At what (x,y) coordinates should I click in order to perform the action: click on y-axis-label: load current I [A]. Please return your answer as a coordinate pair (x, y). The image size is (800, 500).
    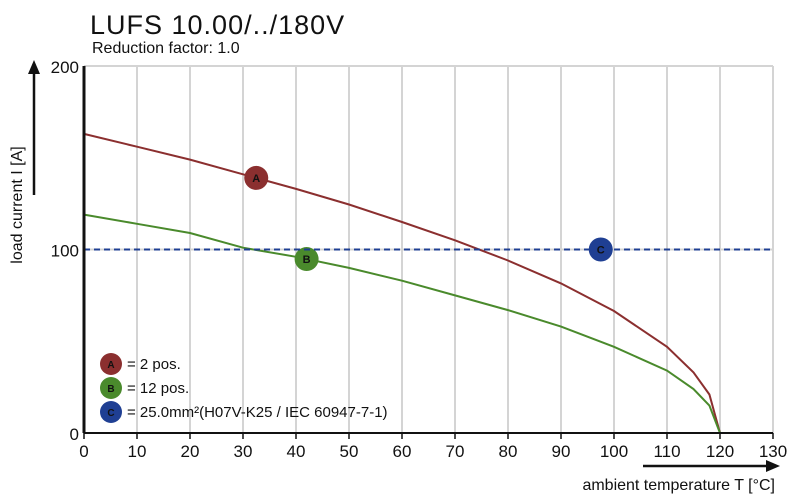
    Looking at the image, I should click on (17, 204).